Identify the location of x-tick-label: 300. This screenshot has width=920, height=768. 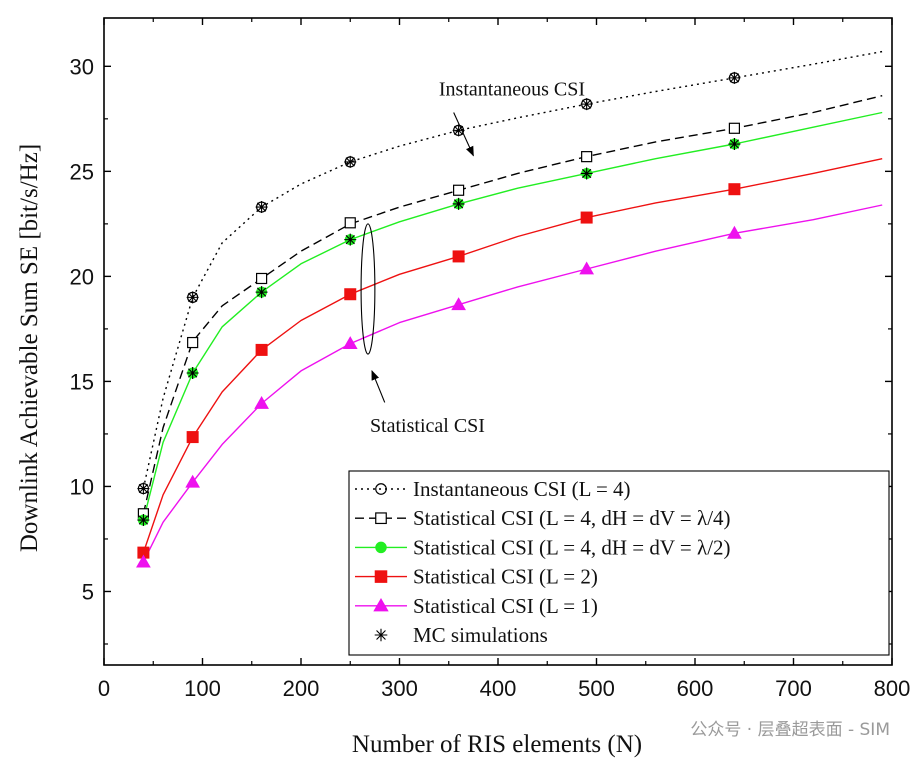
(399, 688).